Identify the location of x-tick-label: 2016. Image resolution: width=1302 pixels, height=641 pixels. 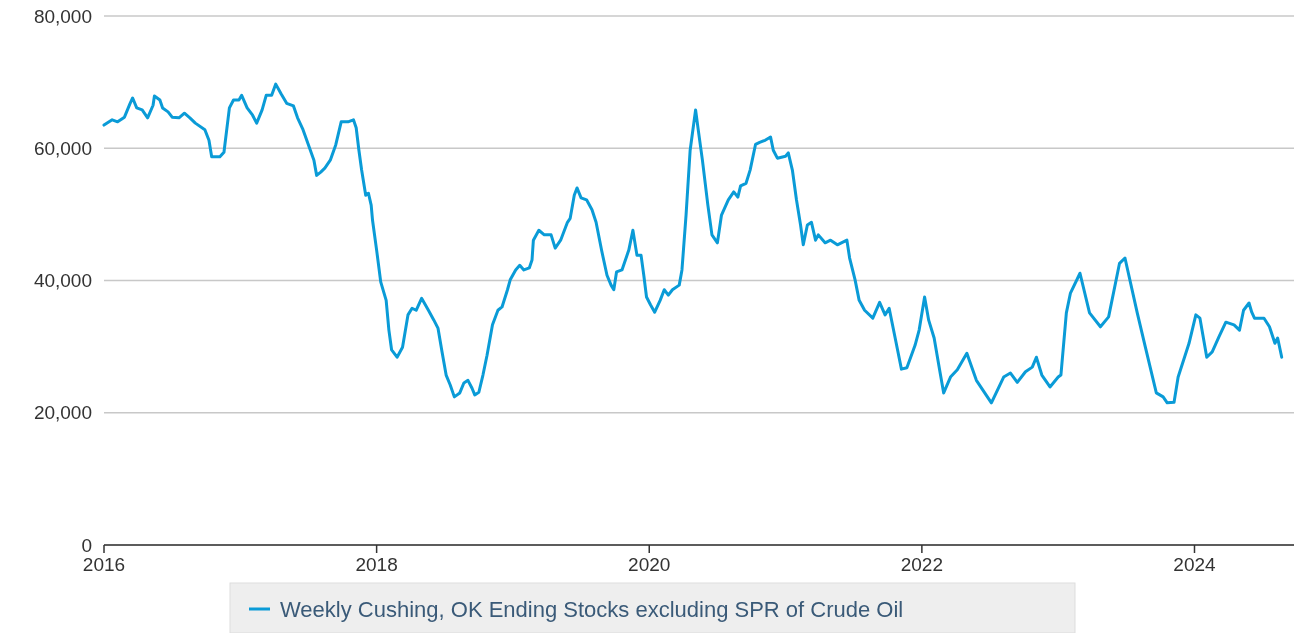
(104, 564).